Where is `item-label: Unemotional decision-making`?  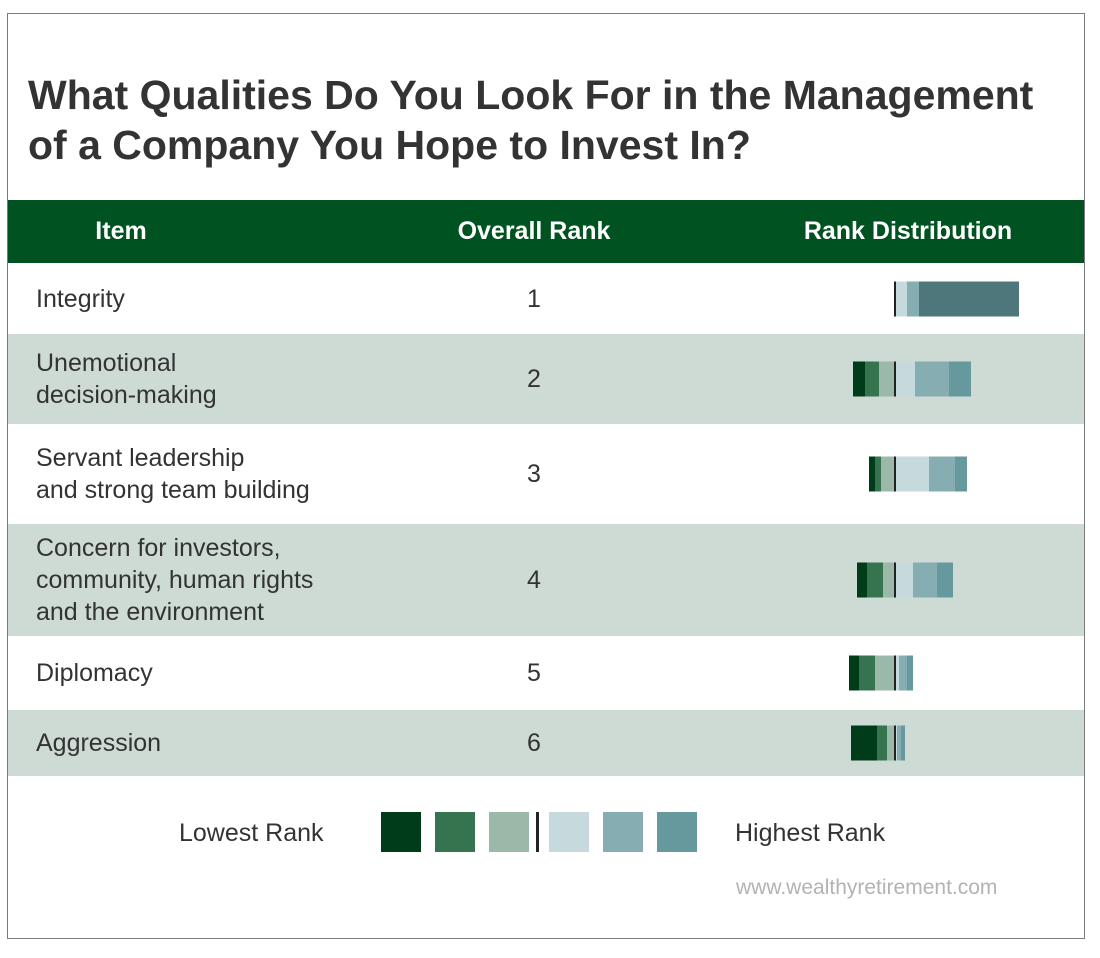 item-label: Unemotional decision-making is located at coordinates (126, 379).